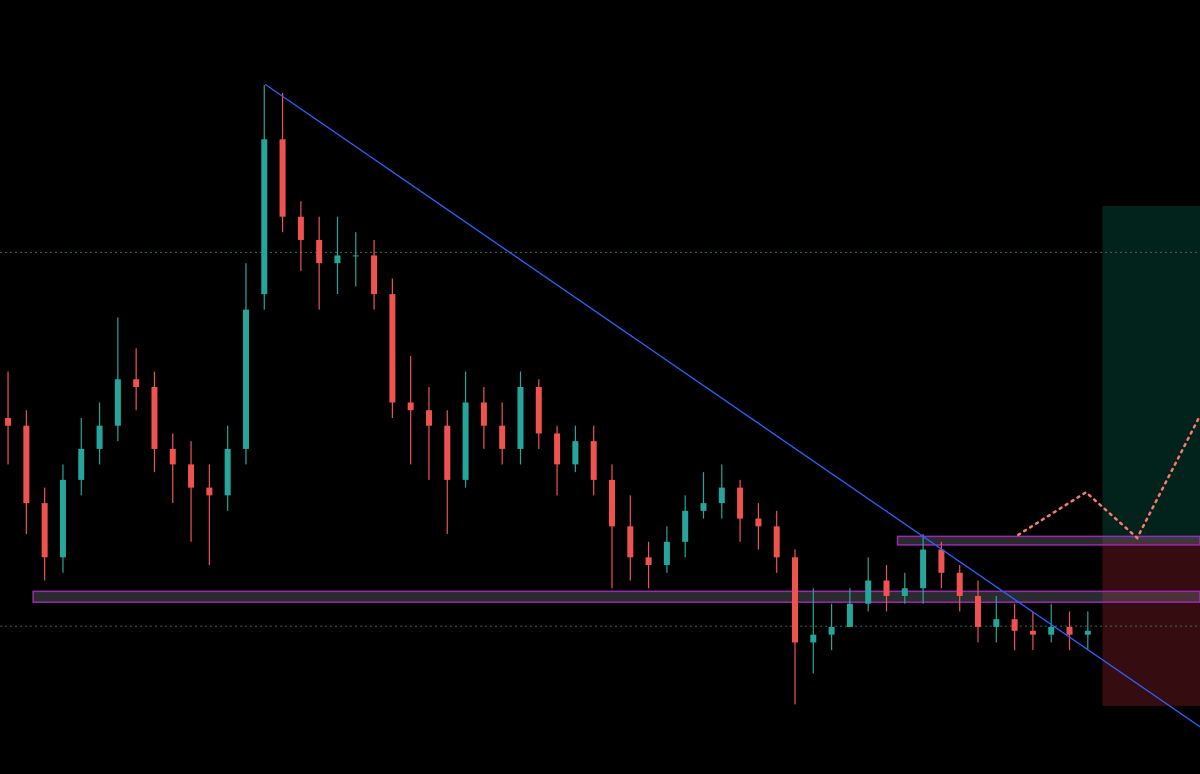  What do you see at coordinates (1108, 477) in the screenshot?
I see `projection-path` at bounding box center [1108, 477].